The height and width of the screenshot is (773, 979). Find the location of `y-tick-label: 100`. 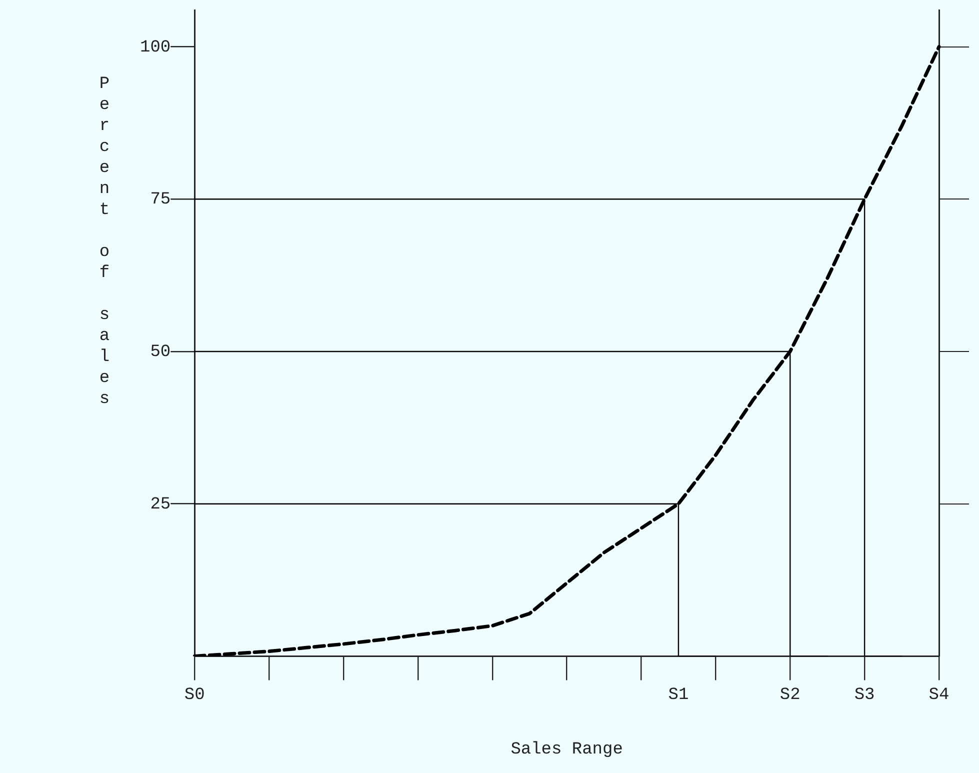

y-tick-label: 100 is located at coordinates (155, 48).